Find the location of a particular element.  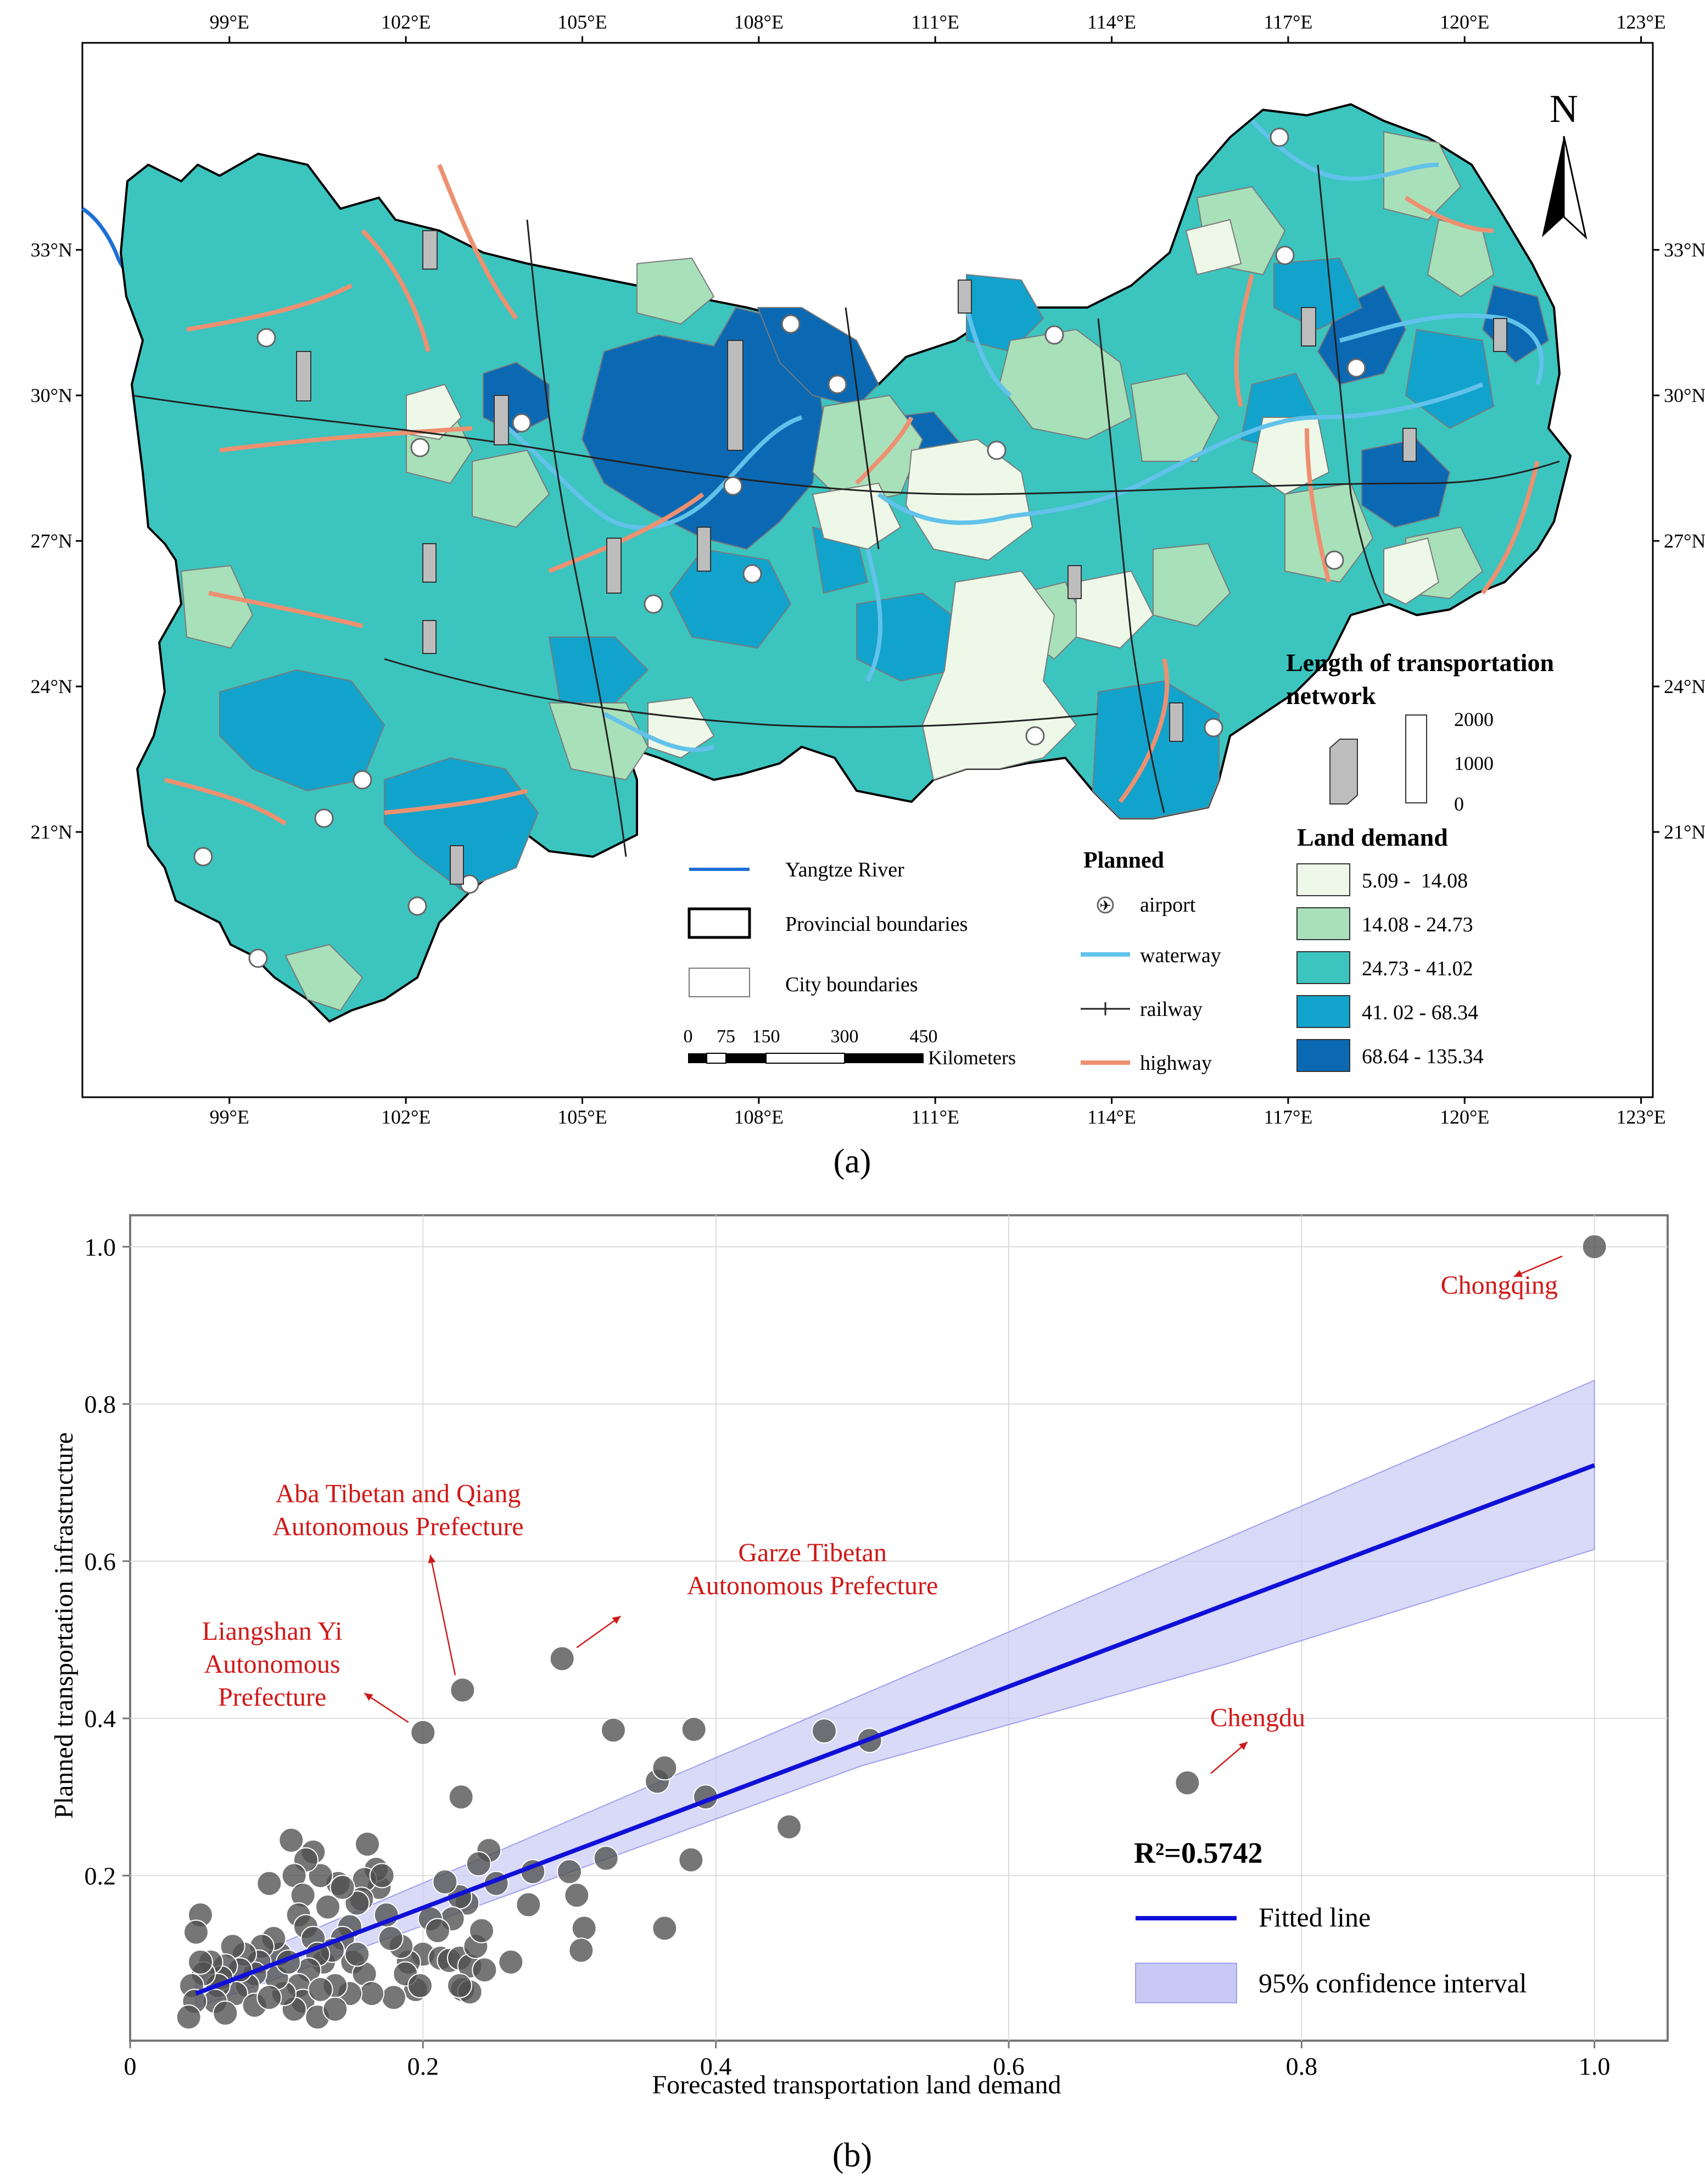

x-tick-label: 0.4 is located at coordinates (716, 2066).